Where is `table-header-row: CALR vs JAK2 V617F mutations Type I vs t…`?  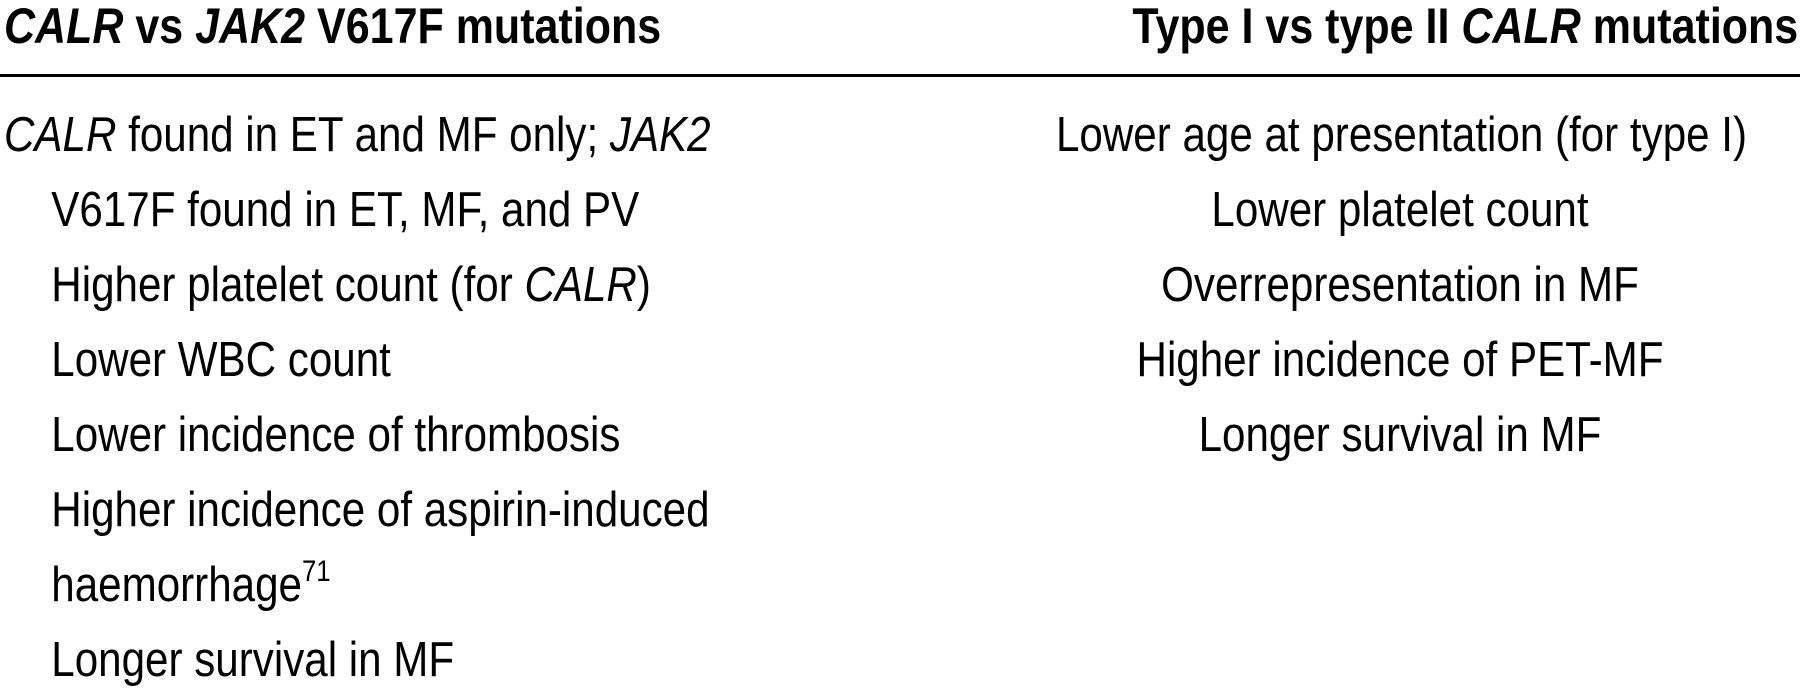
table-header-row: CALR vs JAK2 V617F mutations Type I vs t… is located at coordinates (900, 37).